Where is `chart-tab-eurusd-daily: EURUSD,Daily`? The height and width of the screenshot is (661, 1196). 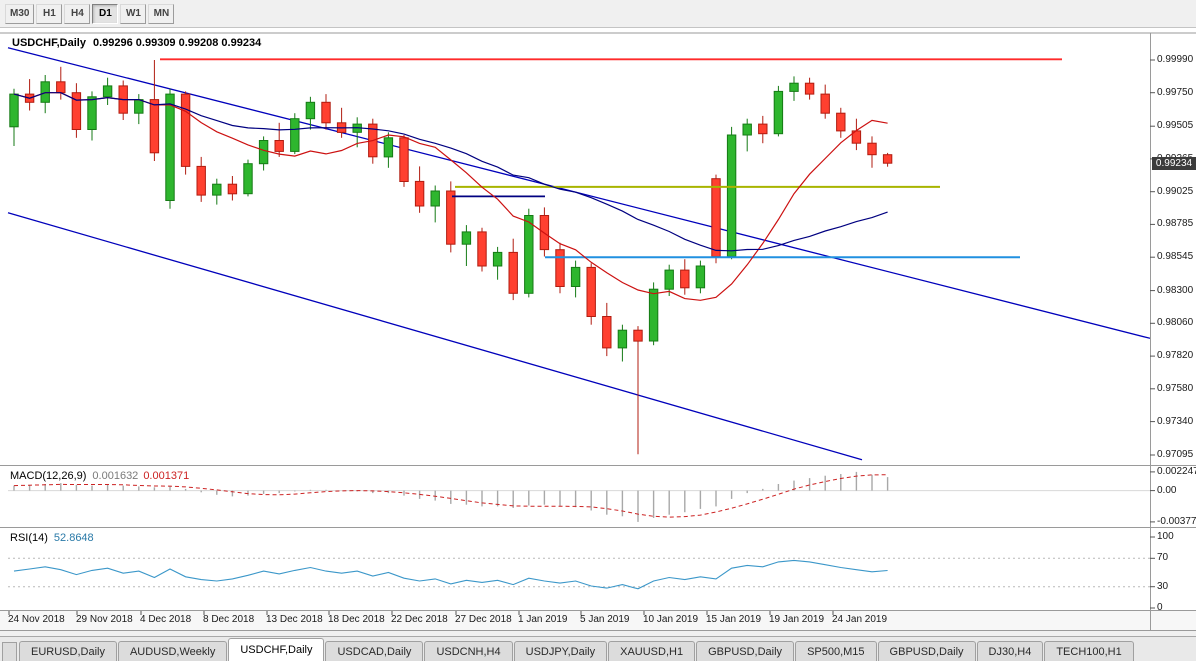
chart-tab-eurusd-daily: EURUSD,Daily is located at coordinates (68, 651).